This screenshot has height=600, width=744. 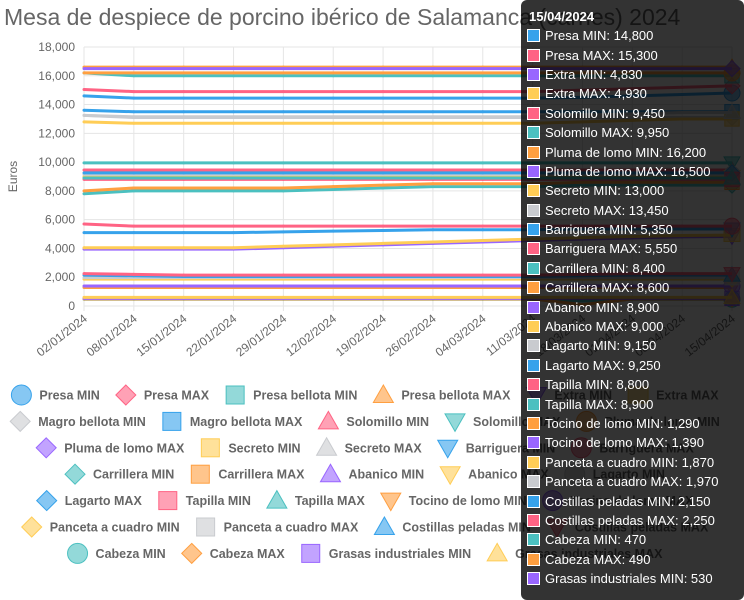 What do you see at coordinates (233, 553) in the screenshot?
I see `legend-item: Cabeza MAX` at bounding box center [233, 553].